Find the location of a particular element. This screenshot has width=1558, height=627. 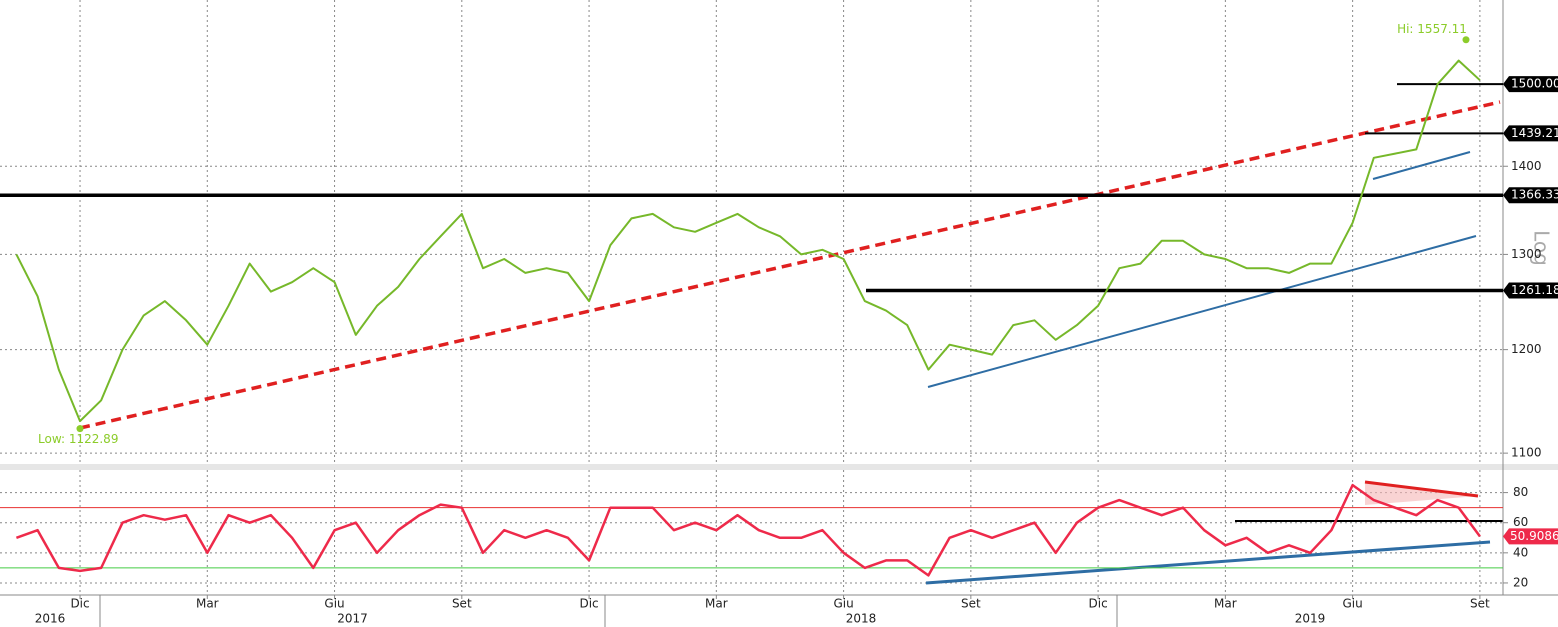

y-tick-label: 1100 is located at coordinates (1526, 453).